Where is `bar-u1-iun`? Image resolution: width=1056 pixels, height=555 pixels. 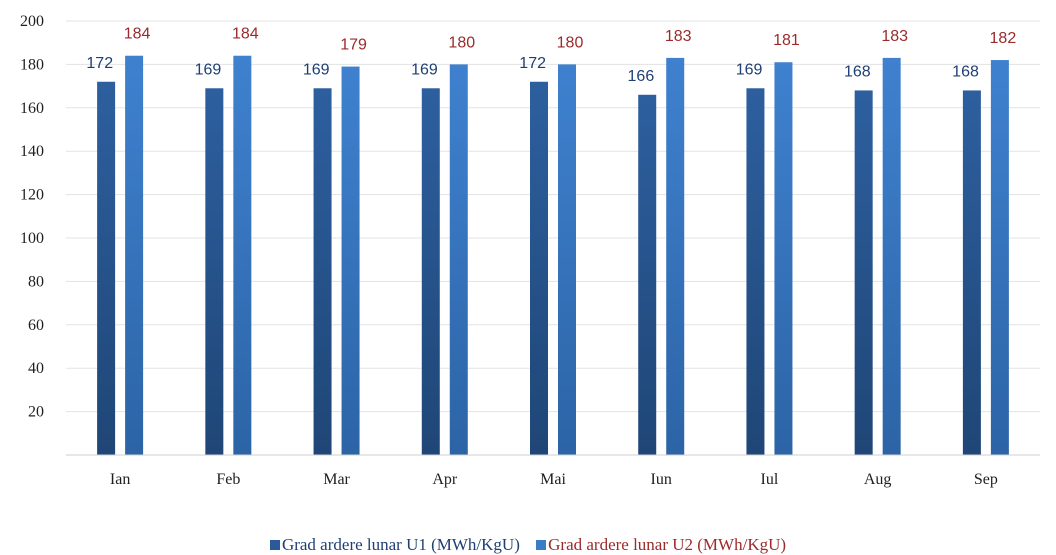
bar-u1-iun is located at coordinates (647, 274).